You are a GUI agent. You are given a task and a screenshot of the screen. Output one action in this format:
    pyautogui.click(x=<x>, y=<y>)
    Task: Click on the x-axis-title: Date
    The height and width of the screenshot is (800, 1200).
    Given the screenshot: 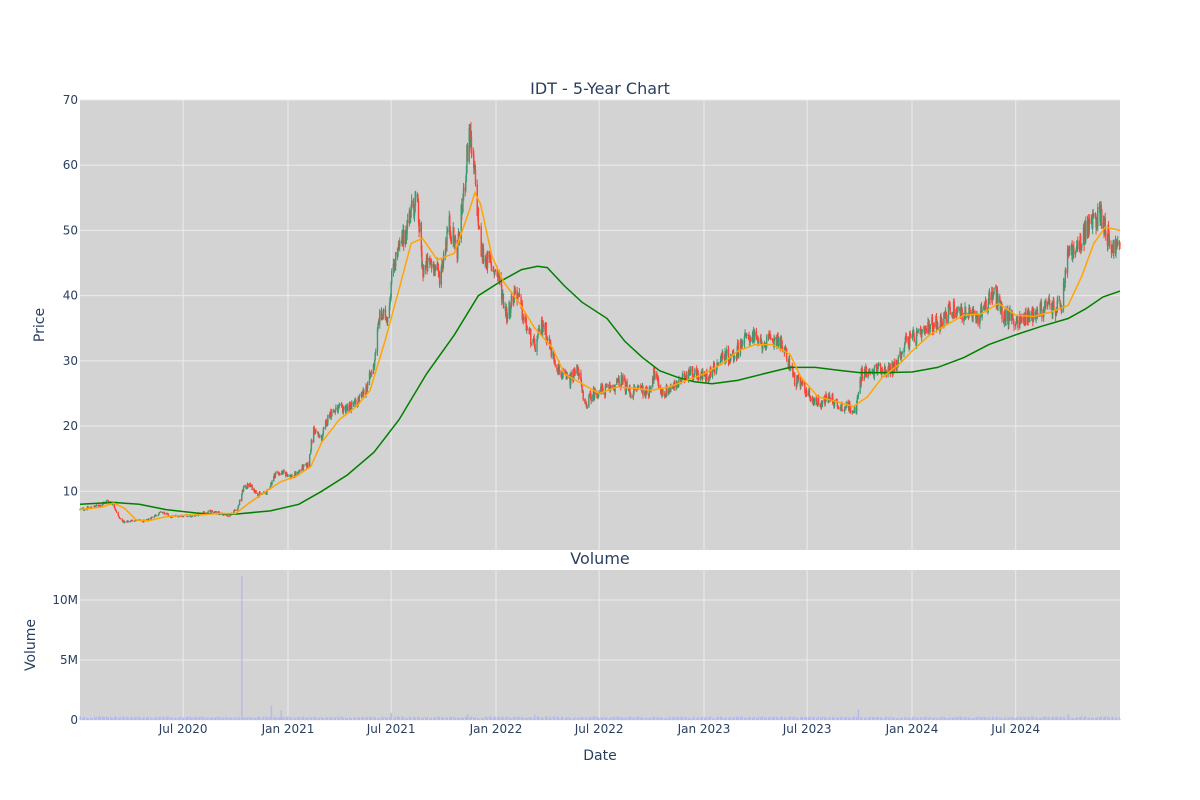 What is the action you would take?
    pyautogui.click(x=599, y=756)
    